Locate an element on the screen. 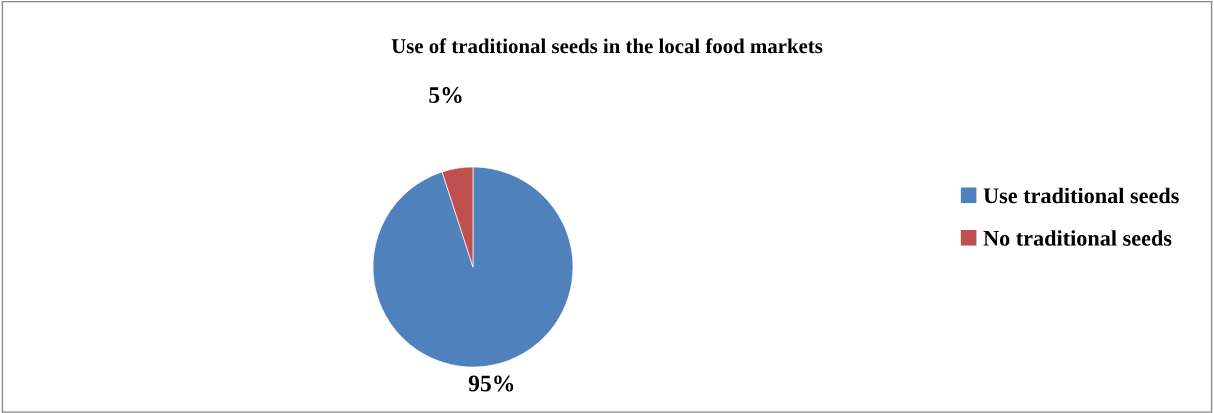 The width and height of the screenshot is (1214, 413). legend-label: No traditional seeds is located at coordinates (1077, 238).